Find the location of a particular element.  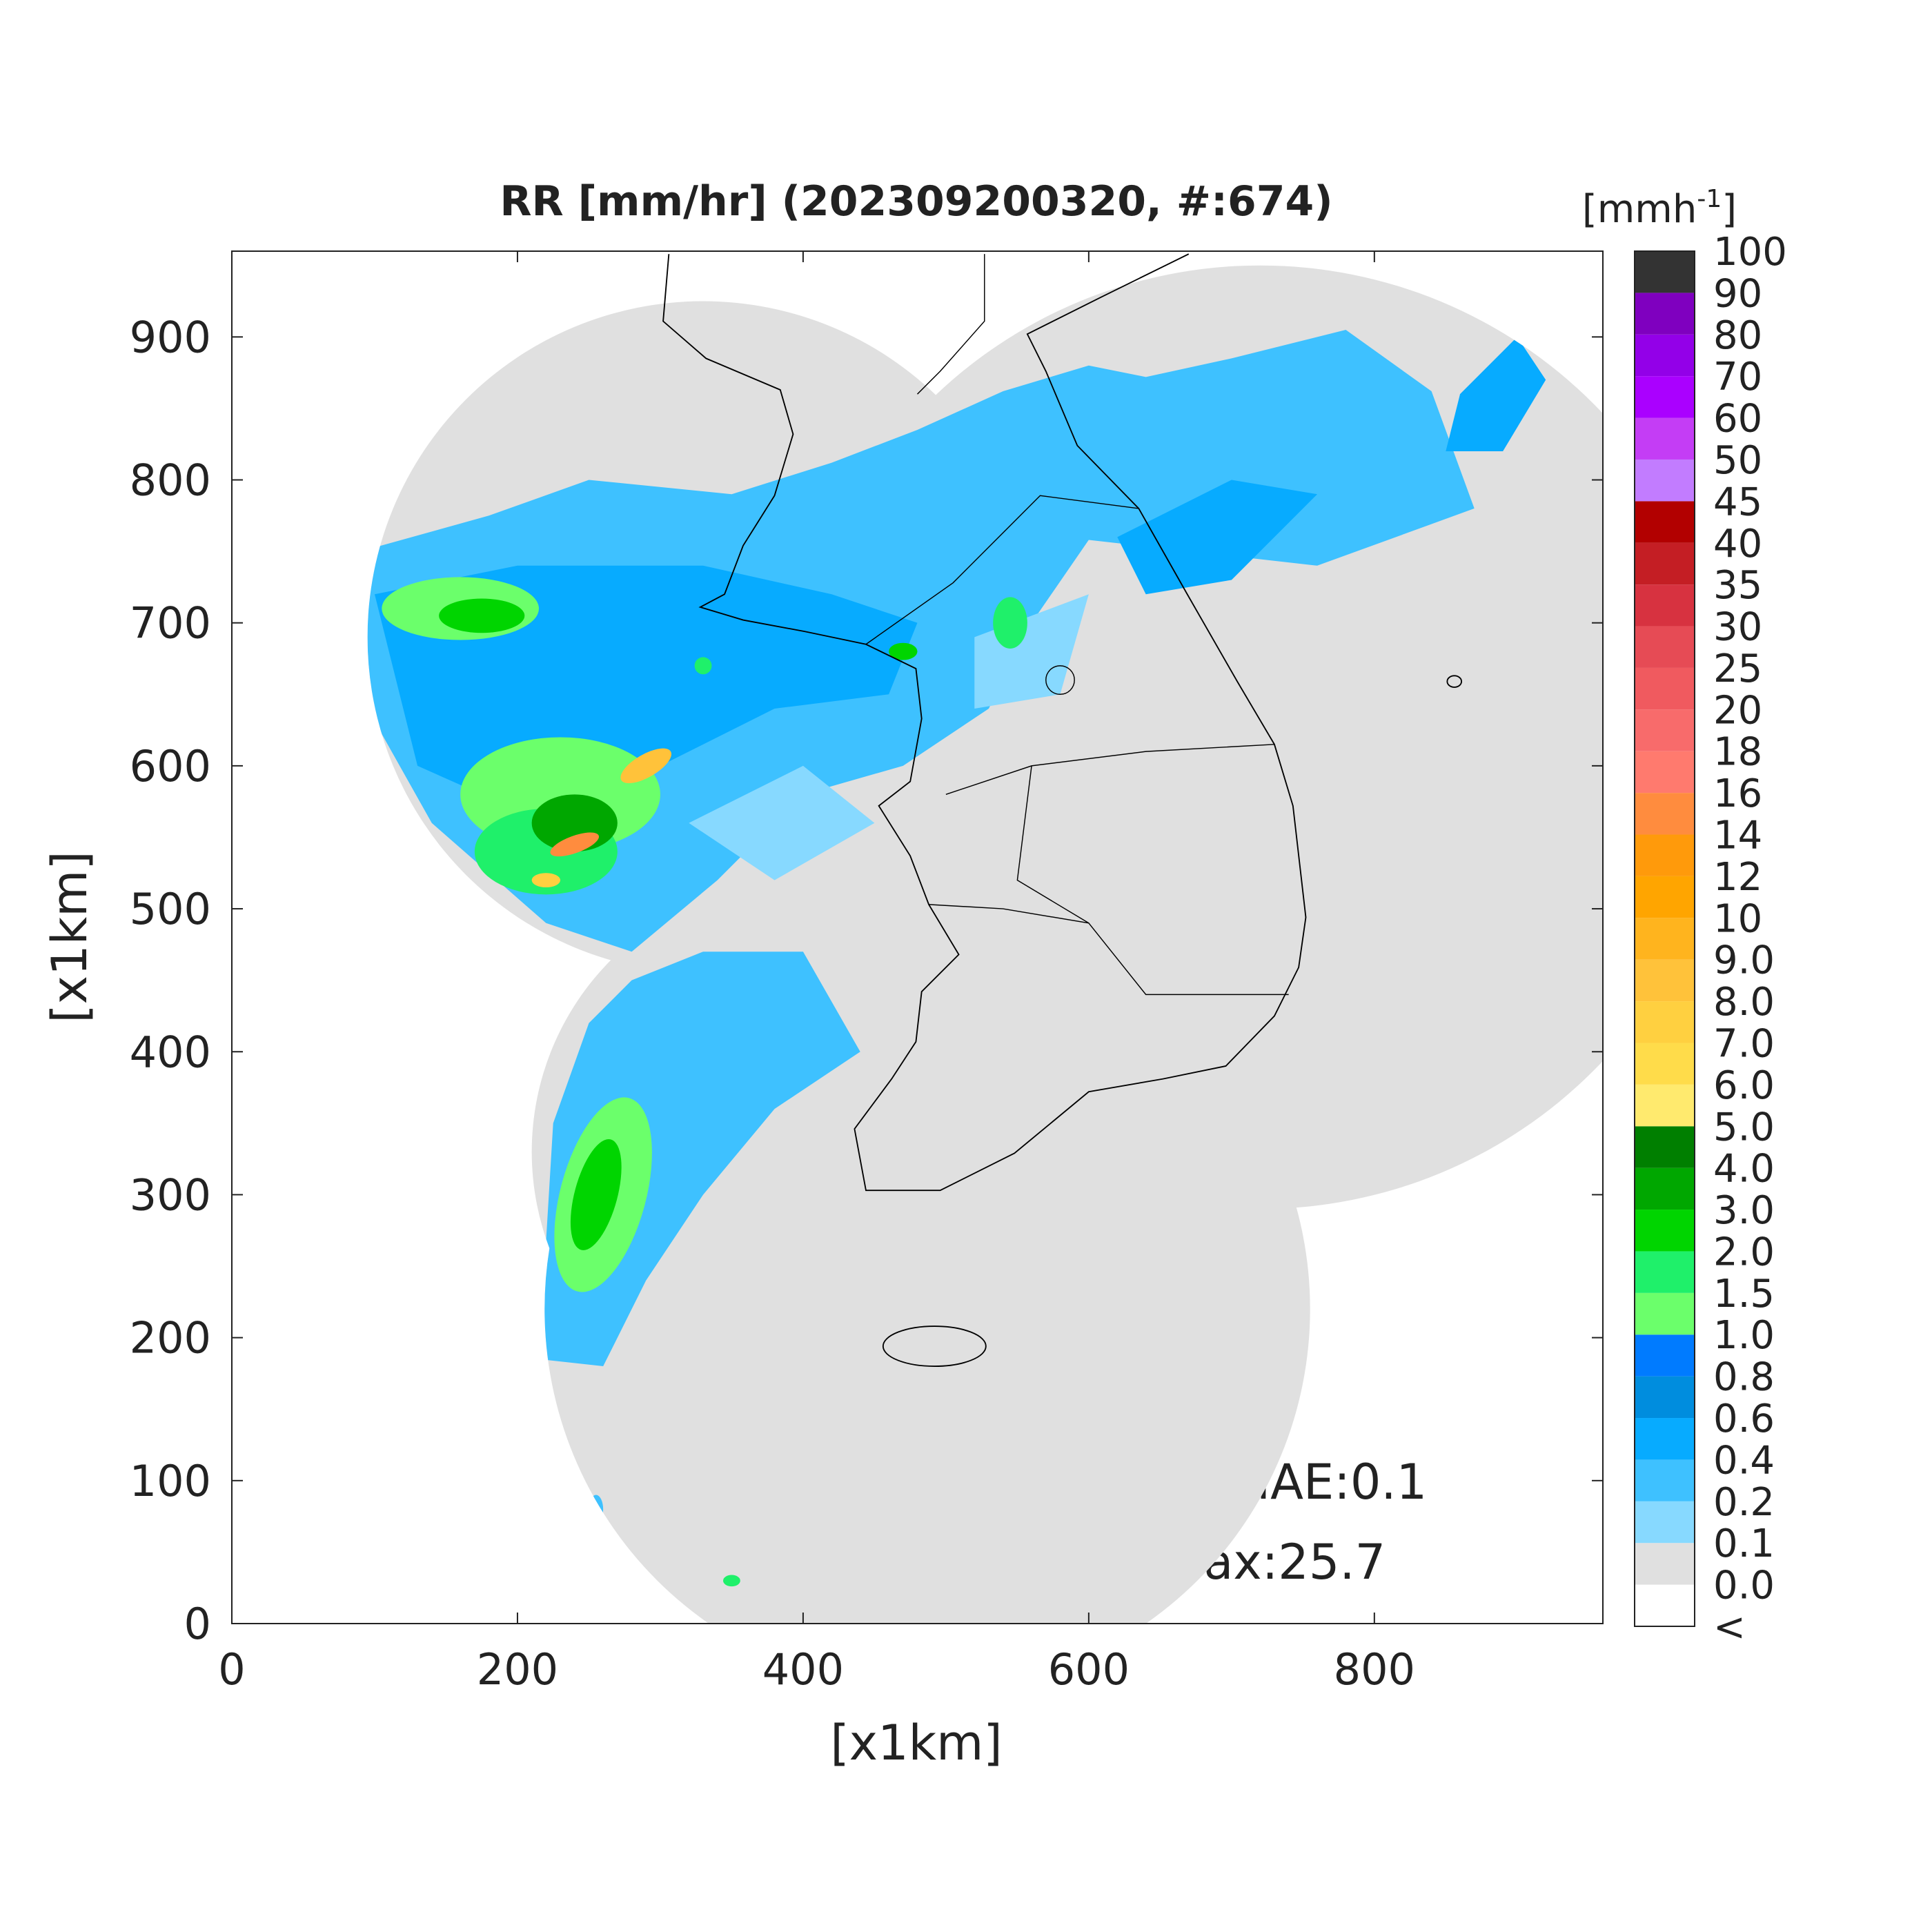

colorbar-label: 0.4 is located at coordinates (1744, 1460).